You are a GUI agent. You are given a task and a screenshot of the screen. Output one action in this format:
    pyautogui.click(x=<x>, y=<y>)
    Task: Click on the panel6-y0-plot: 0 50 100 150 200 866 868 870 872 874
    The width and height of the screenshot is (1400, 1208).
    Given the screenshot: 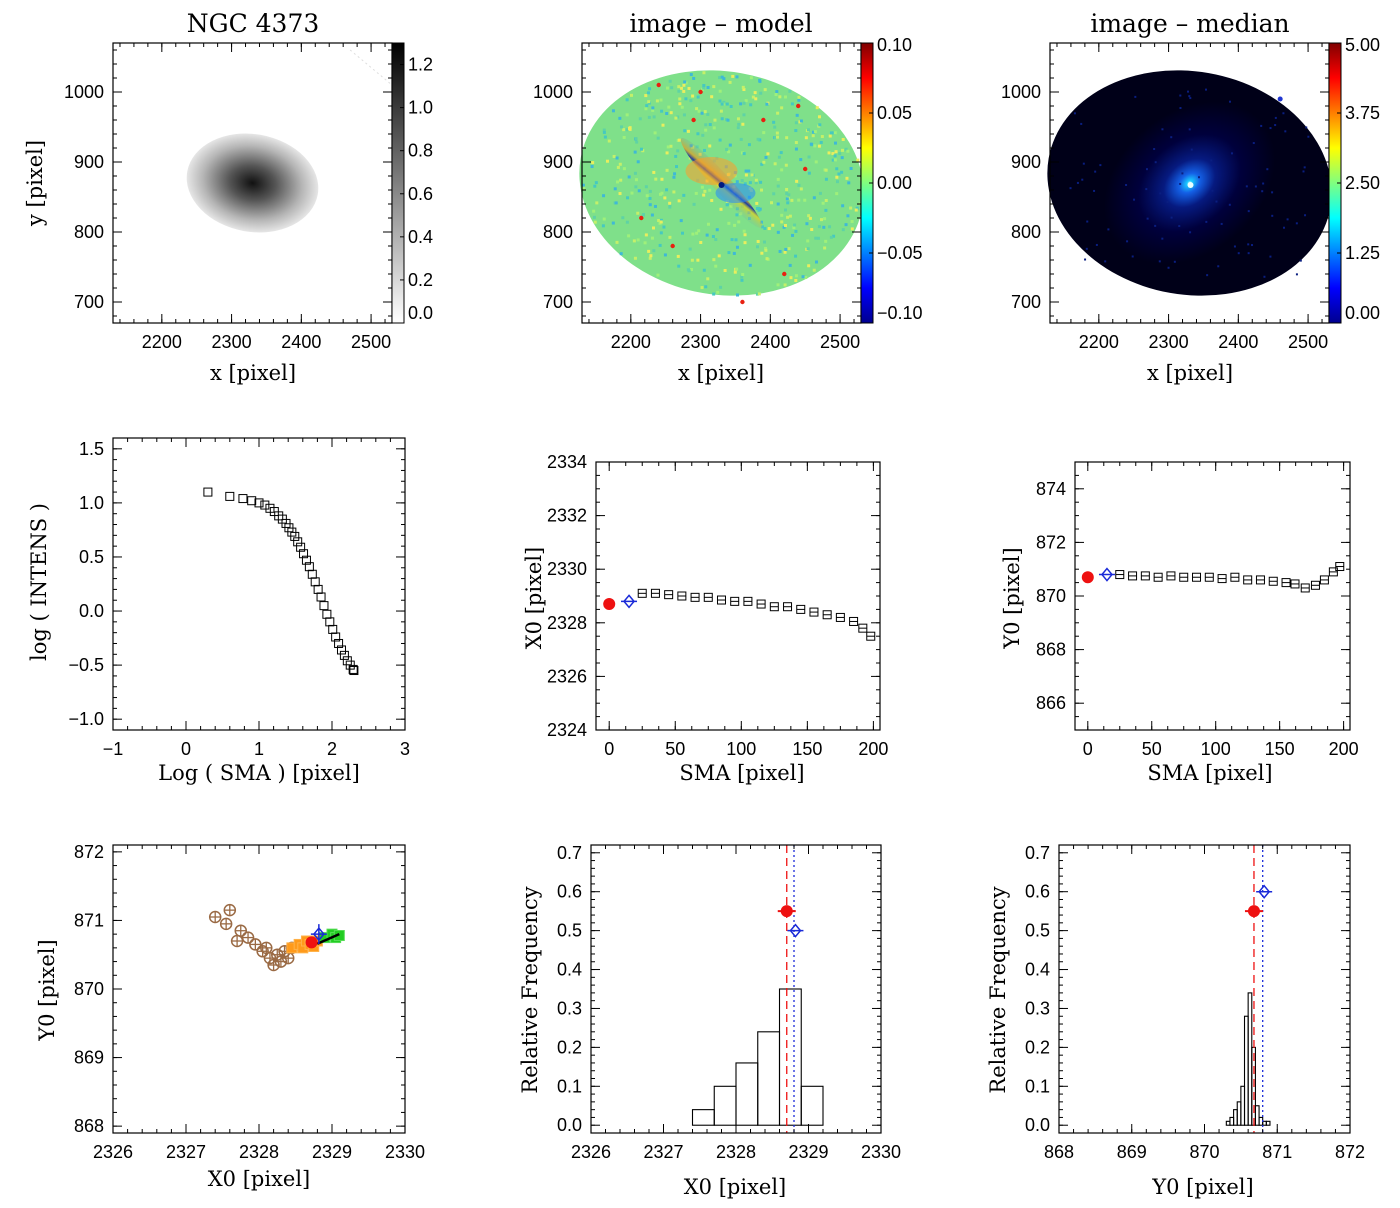 What is the action you would take?
    pyautogui.click(x=1197, y=610)
    